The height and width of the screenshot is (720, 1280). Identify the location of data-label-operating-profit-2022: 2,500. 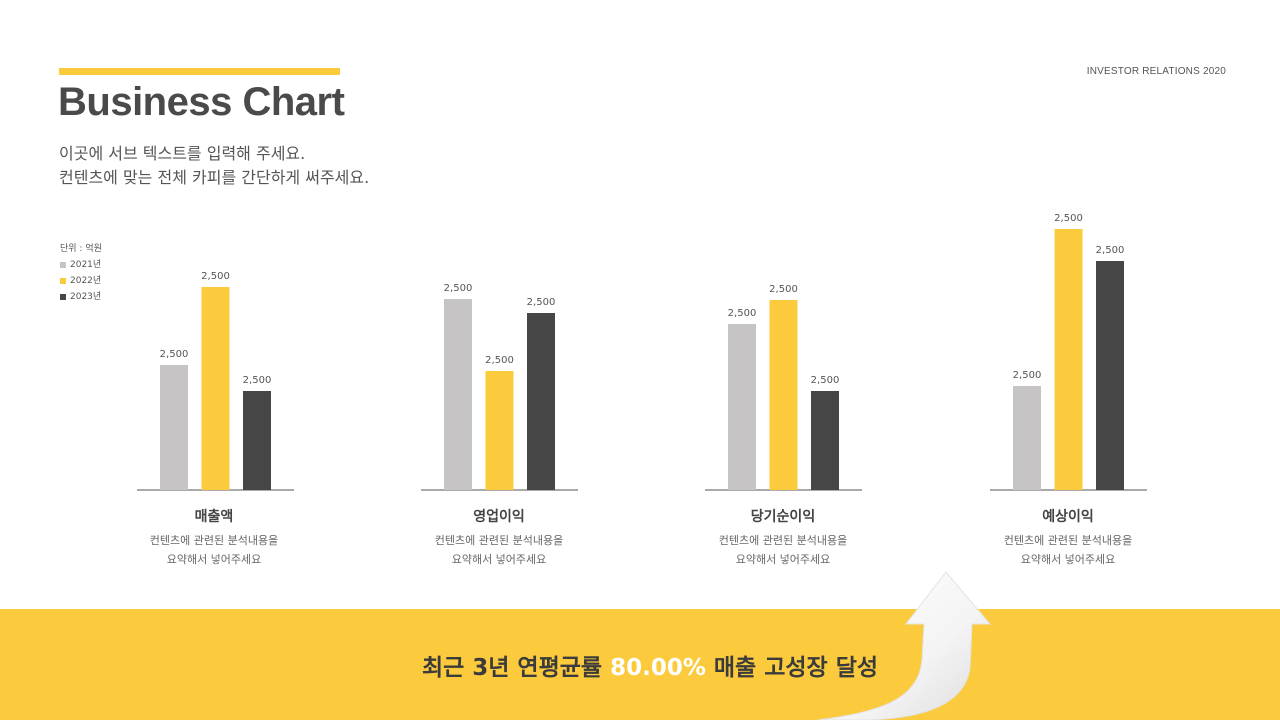
(499, 360).